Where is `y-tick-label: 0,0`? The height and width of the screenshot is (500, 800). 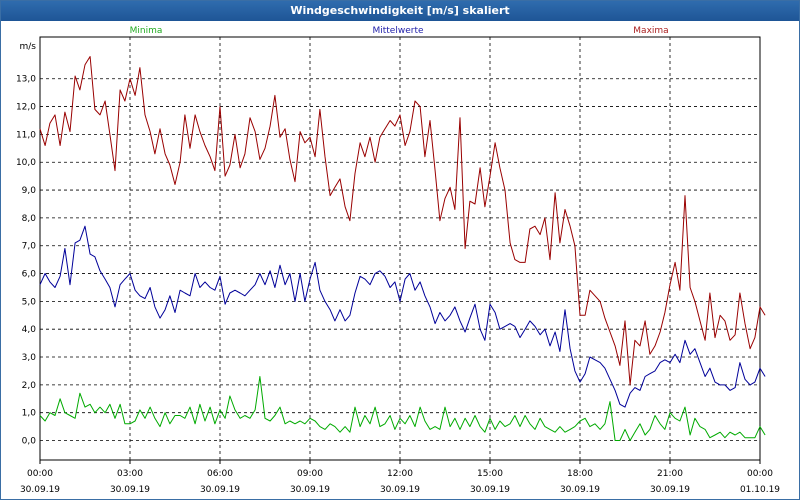 y-tick-label: 0,0 is located at coordinates (29, 442).